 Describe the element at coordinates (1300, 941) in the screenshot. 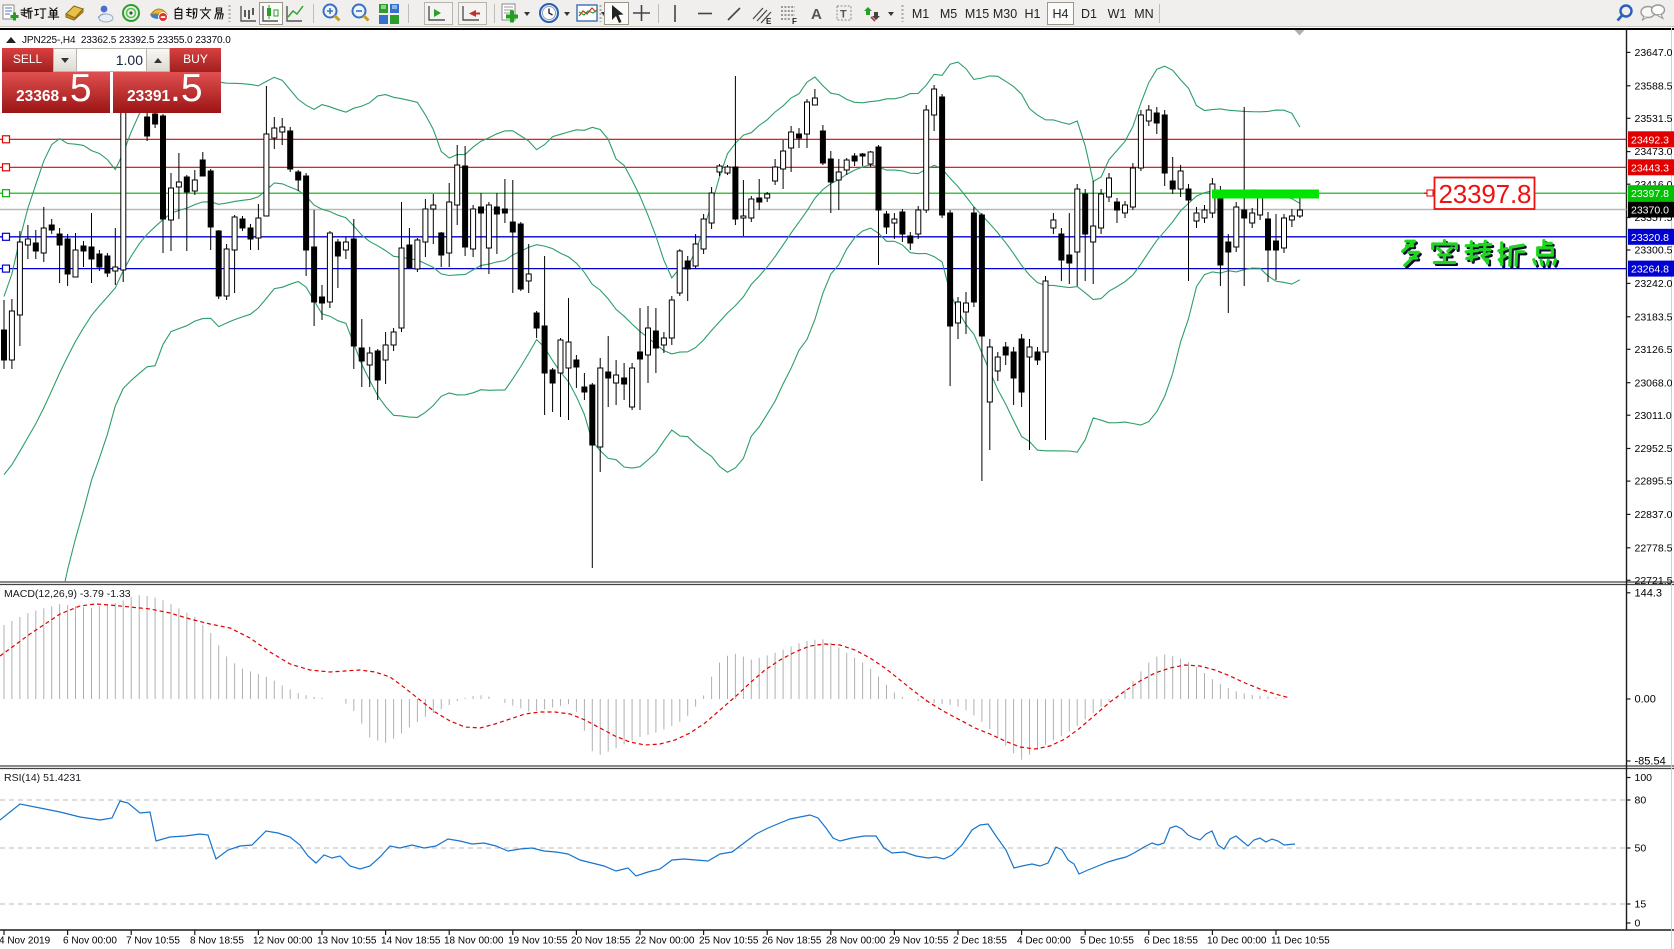

I see `svg-text: 11 Dec 10:55` at that location.